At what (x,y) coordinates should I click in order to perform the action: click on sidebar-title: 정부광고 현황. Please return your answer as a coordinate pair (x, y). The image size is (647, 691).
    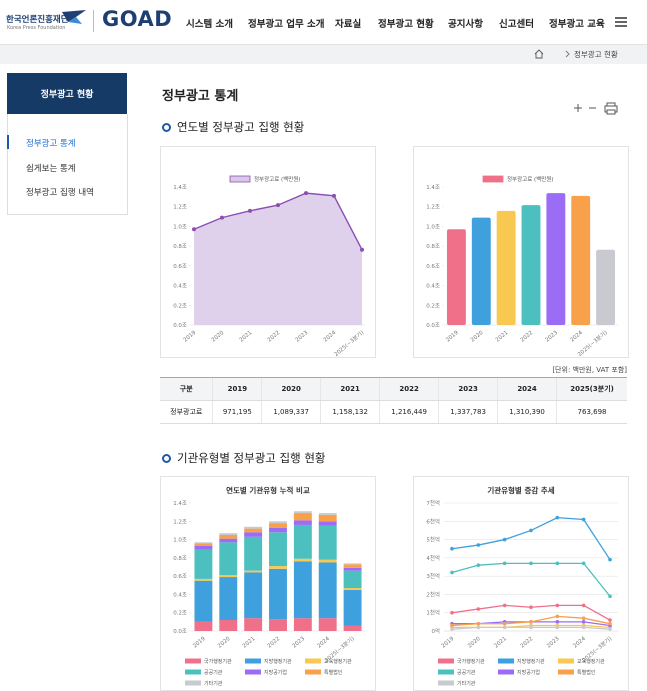
    Looking at the image, I should click on (67, 93).